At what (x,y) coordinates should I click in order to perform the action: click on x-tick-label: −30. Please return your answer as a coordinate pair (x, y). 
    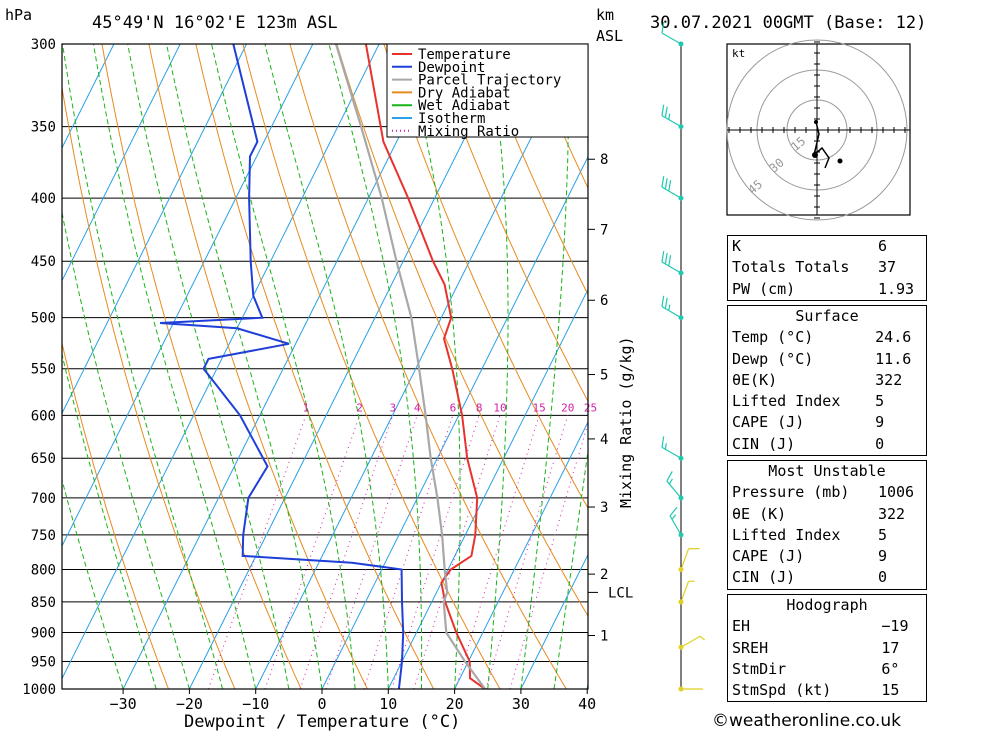
    Looking at the image, I should click on (123, 704).